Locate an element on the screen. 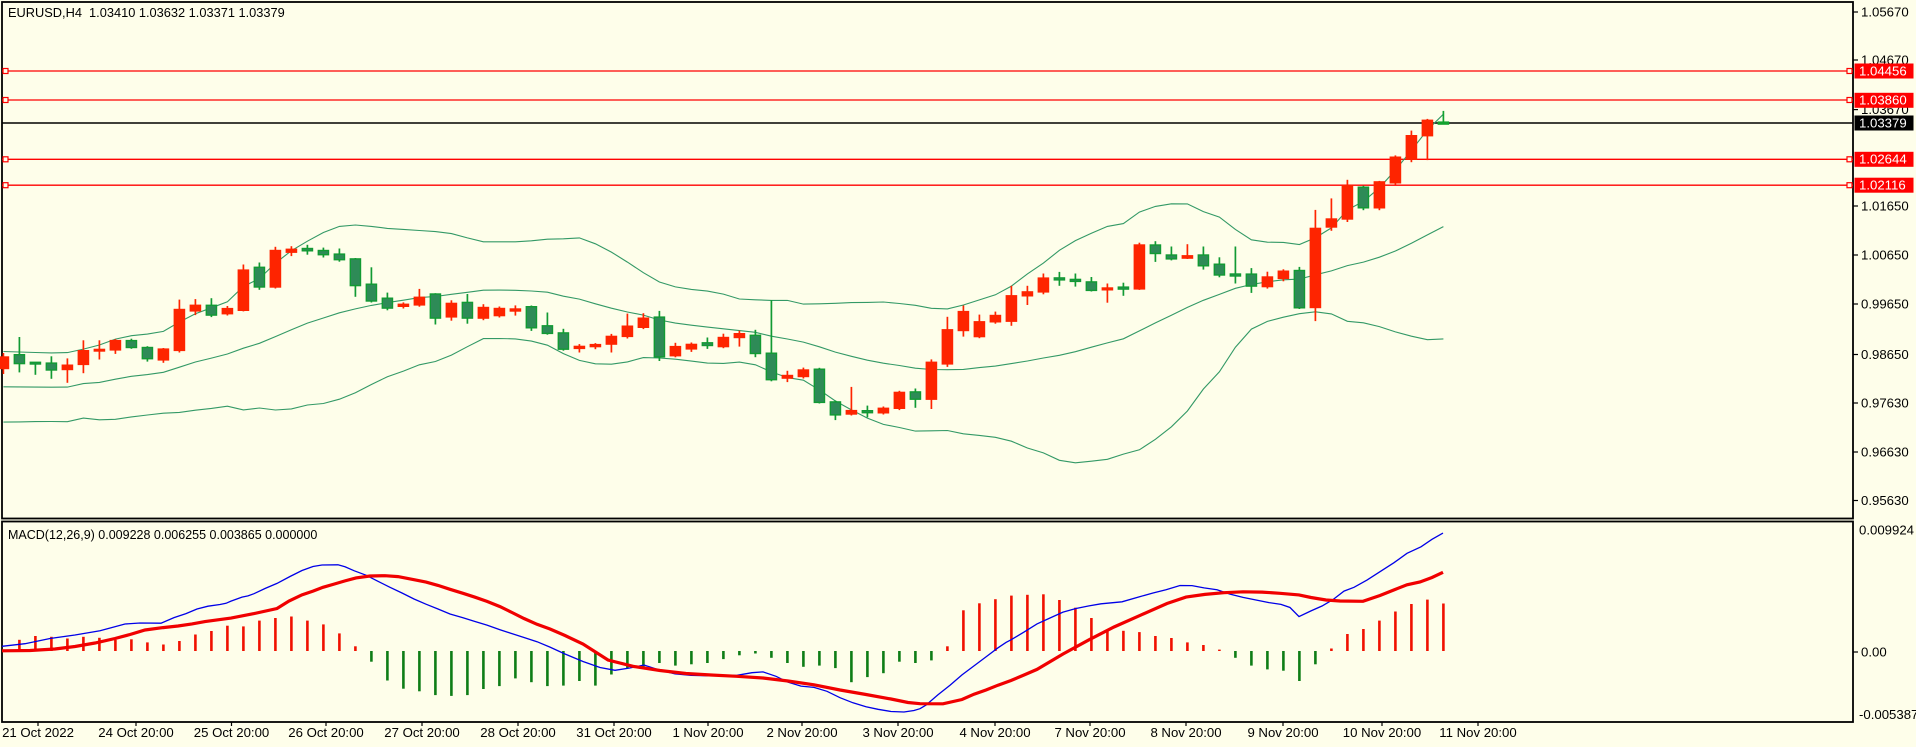 Image resolution: width=1916 pixels, height=747 pixels. svg-text: 1.04456 is located at coordinates (1883, 70).